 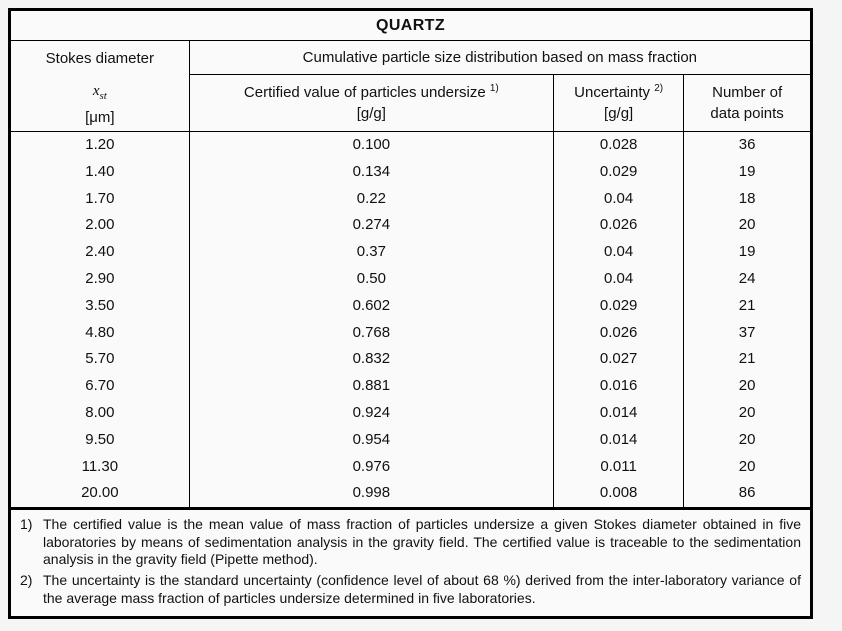 I want to click on data-points-value: 37, so click(x=746, y=333).